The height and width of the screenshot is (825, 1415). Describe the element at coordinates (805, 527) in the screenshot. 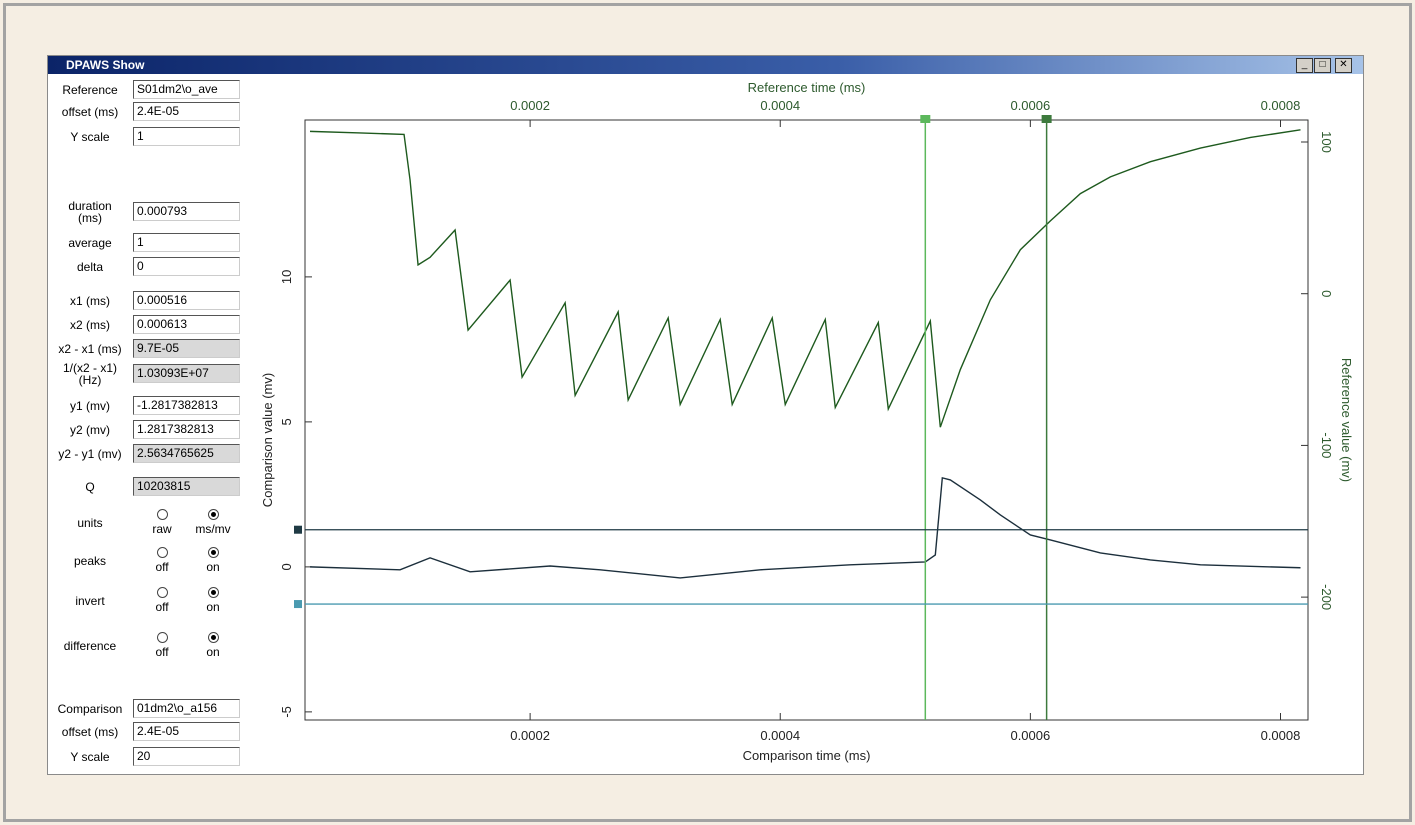

I see `line-series` at that location.